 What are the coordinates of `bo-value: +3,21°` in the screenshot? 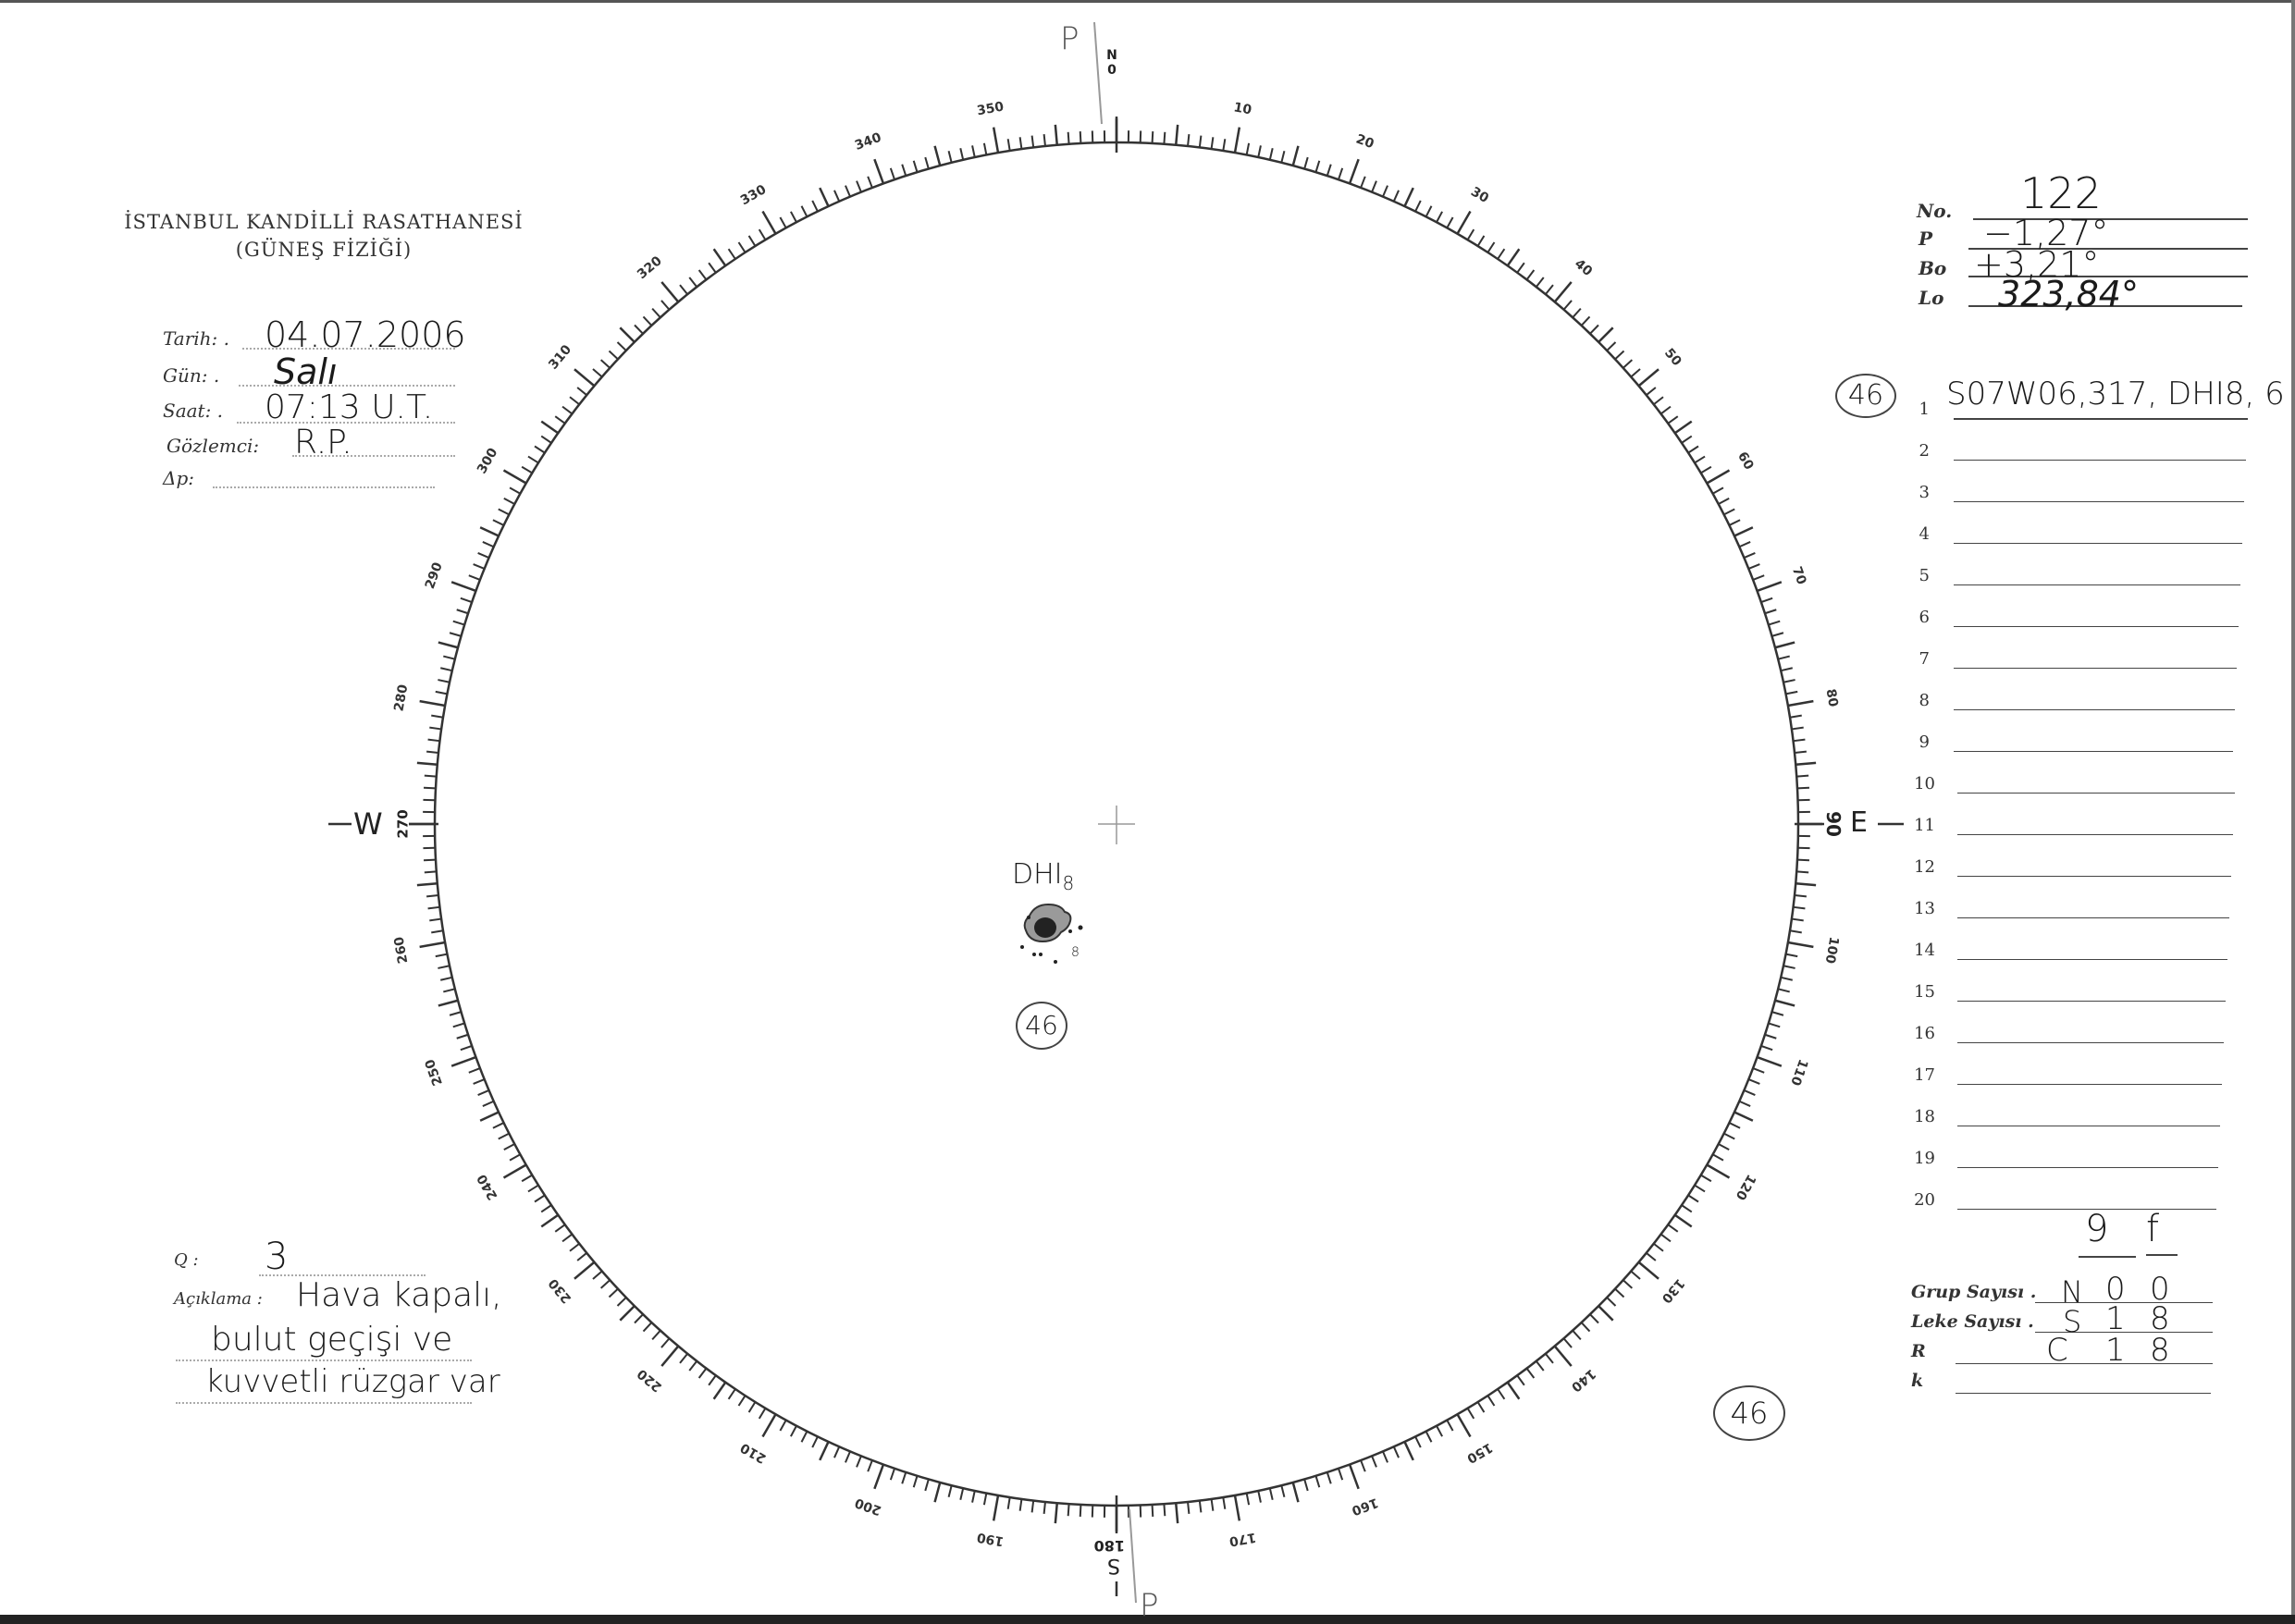 It's located at (2037, 264).